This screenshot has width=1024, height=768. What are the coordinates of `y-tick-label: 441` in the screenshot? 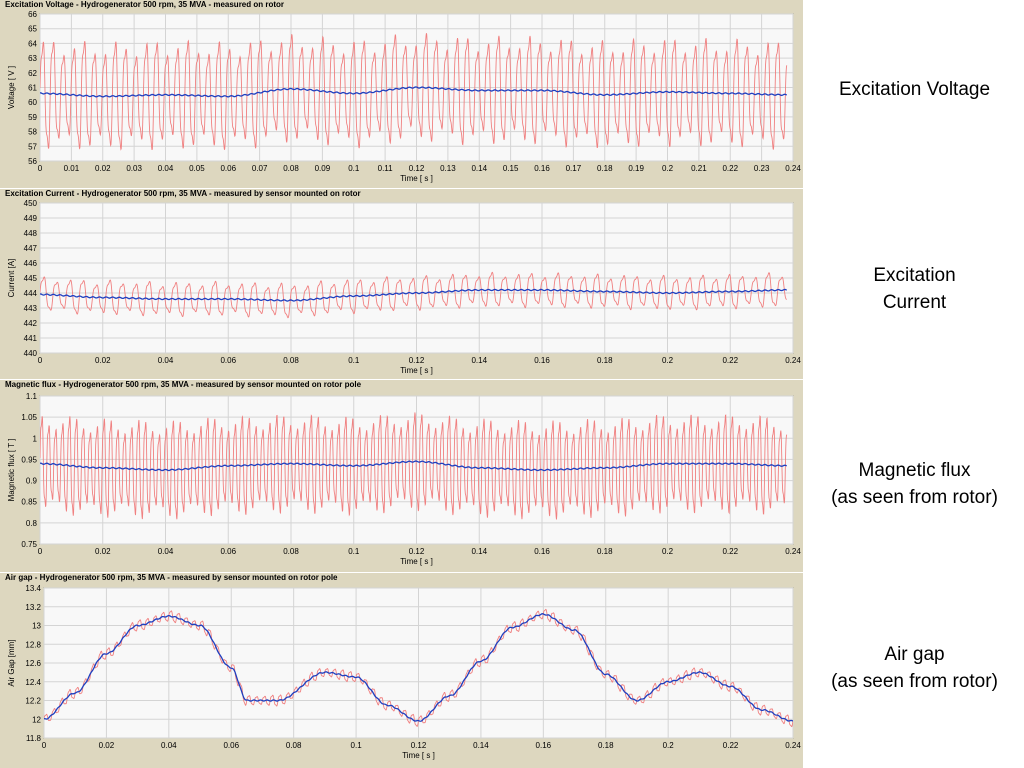 It's located at (31, 338).